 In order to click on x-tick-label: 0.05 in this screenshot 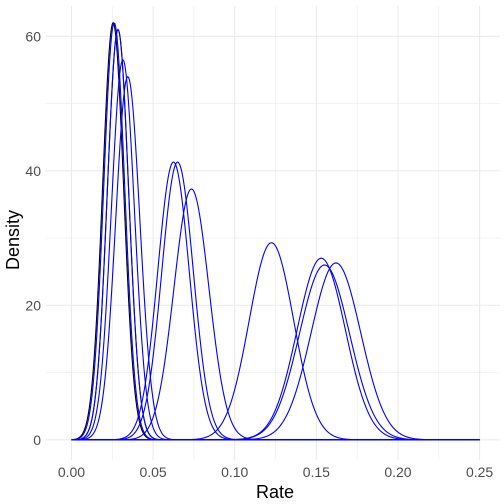, I will do `click(152, 472)`.